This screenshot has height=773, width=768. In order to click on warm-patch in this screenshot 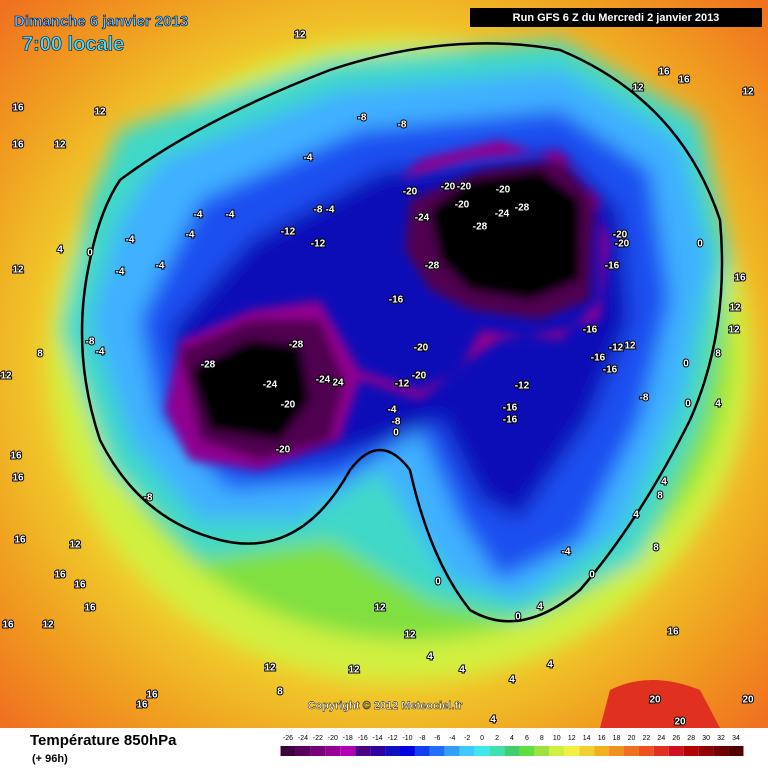, I will do `click(660, 704)`.